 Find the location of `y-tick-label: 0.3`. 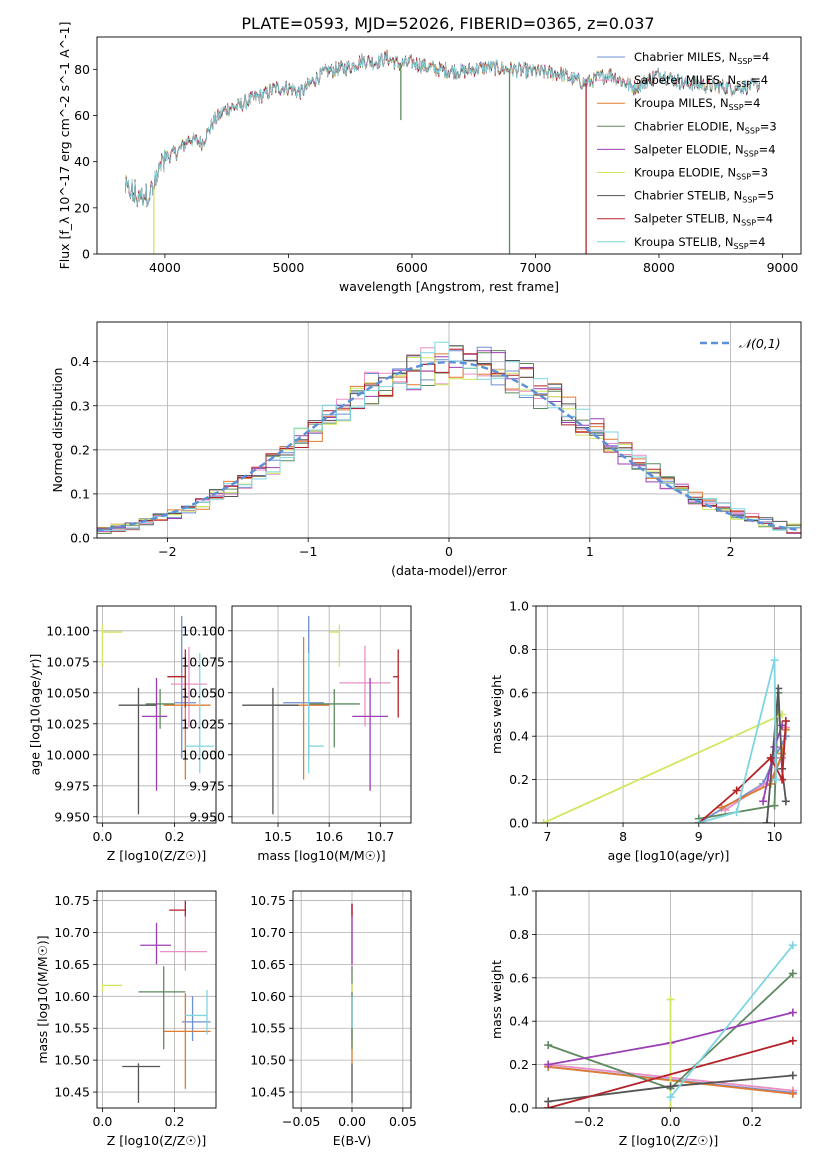

y-tick-label: 0.3 is located at coordinates (80, 405).